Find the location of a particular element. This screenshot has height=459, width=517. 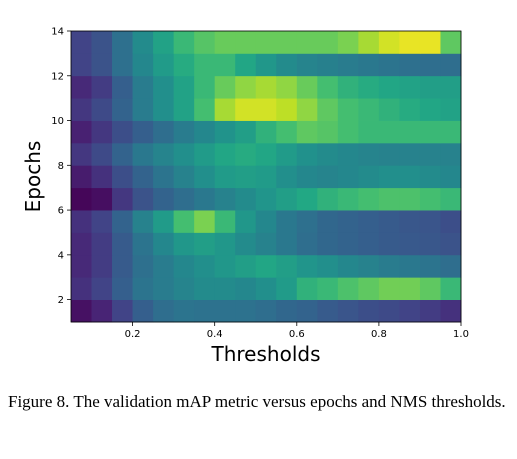

y-axis-title: Epochs is located at coordinates (33, 177).